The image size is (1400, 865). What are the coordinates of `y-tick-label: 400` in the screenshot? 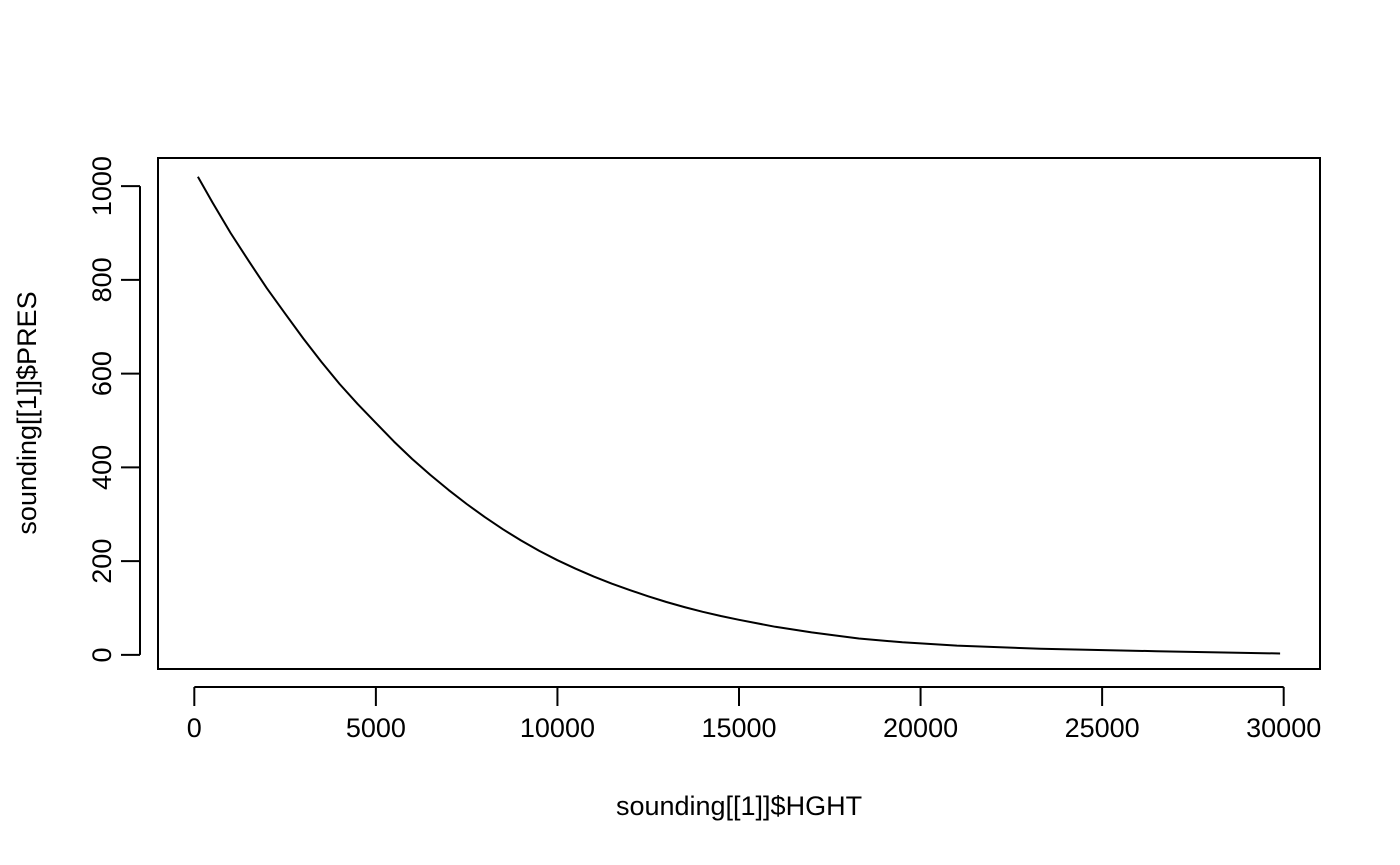 It's located at (102, 467).